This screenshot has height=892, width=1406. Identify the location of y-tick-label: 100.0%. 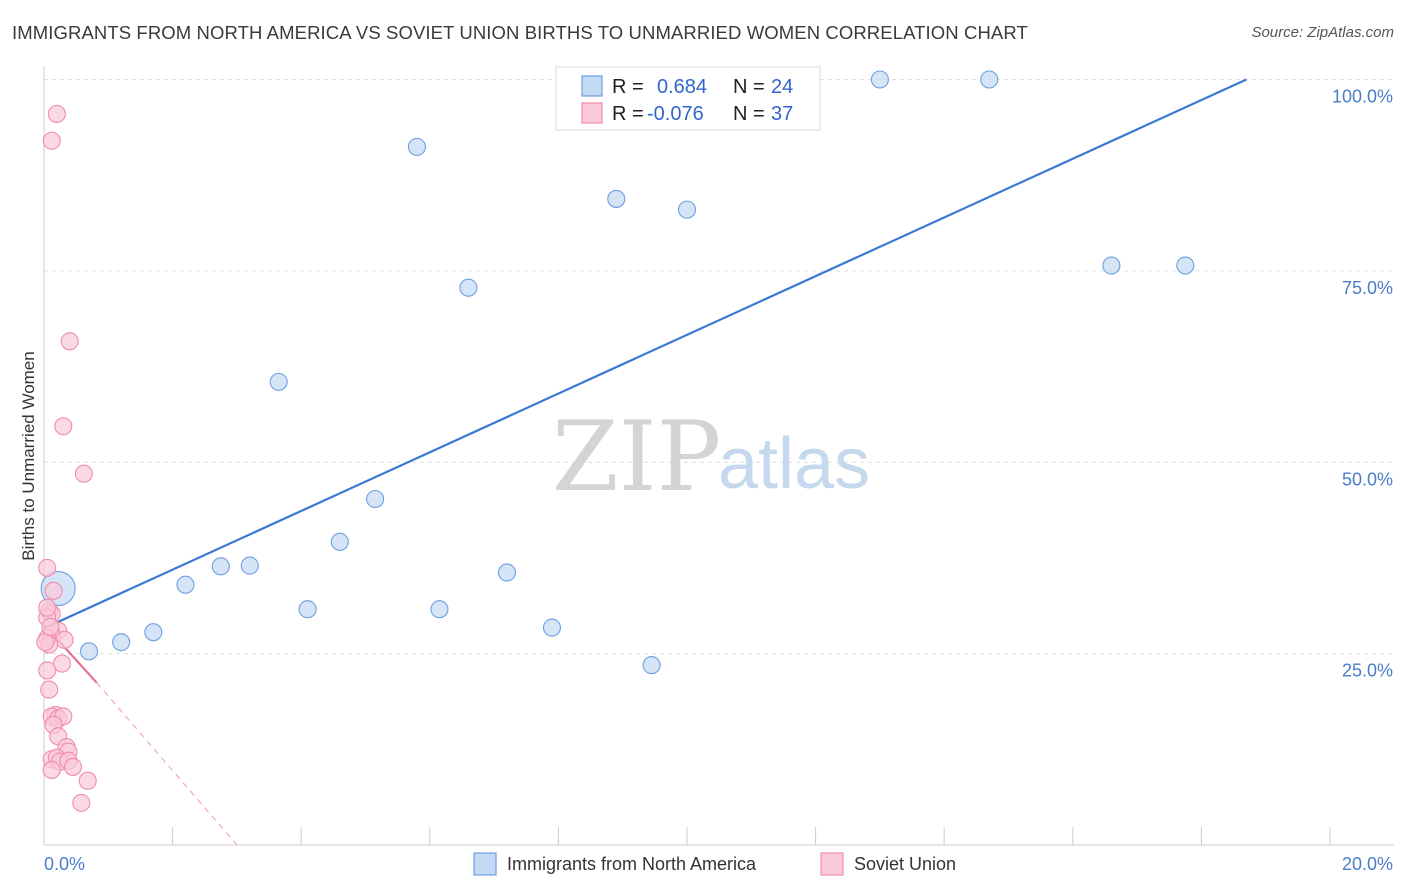
(1362, 97).